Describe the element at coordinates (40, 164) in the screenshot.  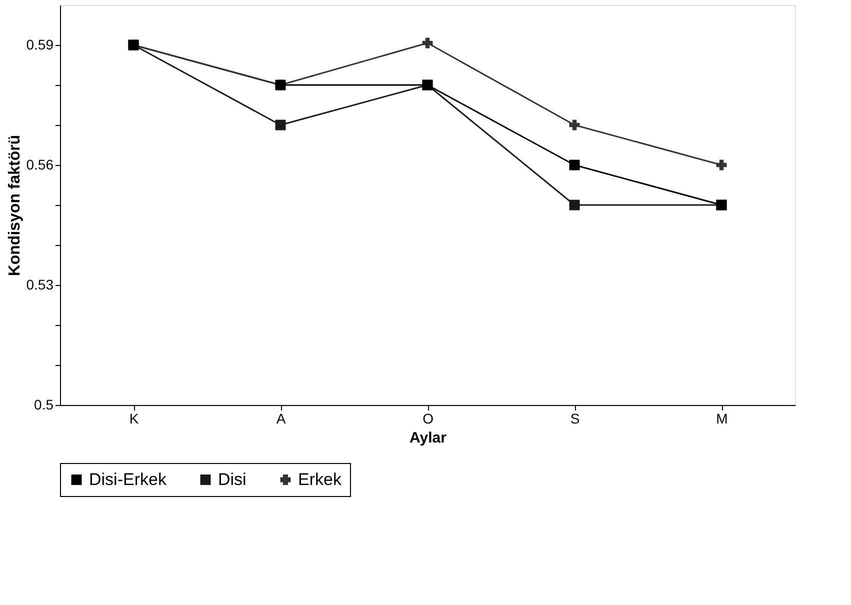
I see `y-tick-label: 0.56` at that location.